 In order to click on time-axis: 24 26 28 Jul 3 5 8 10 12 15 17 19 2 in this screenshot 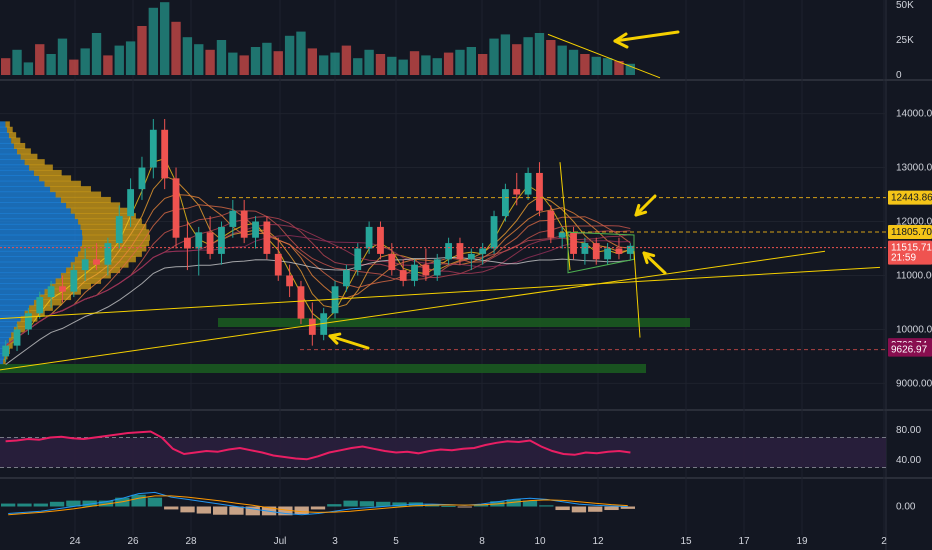, I will do `click(478, 541)`.